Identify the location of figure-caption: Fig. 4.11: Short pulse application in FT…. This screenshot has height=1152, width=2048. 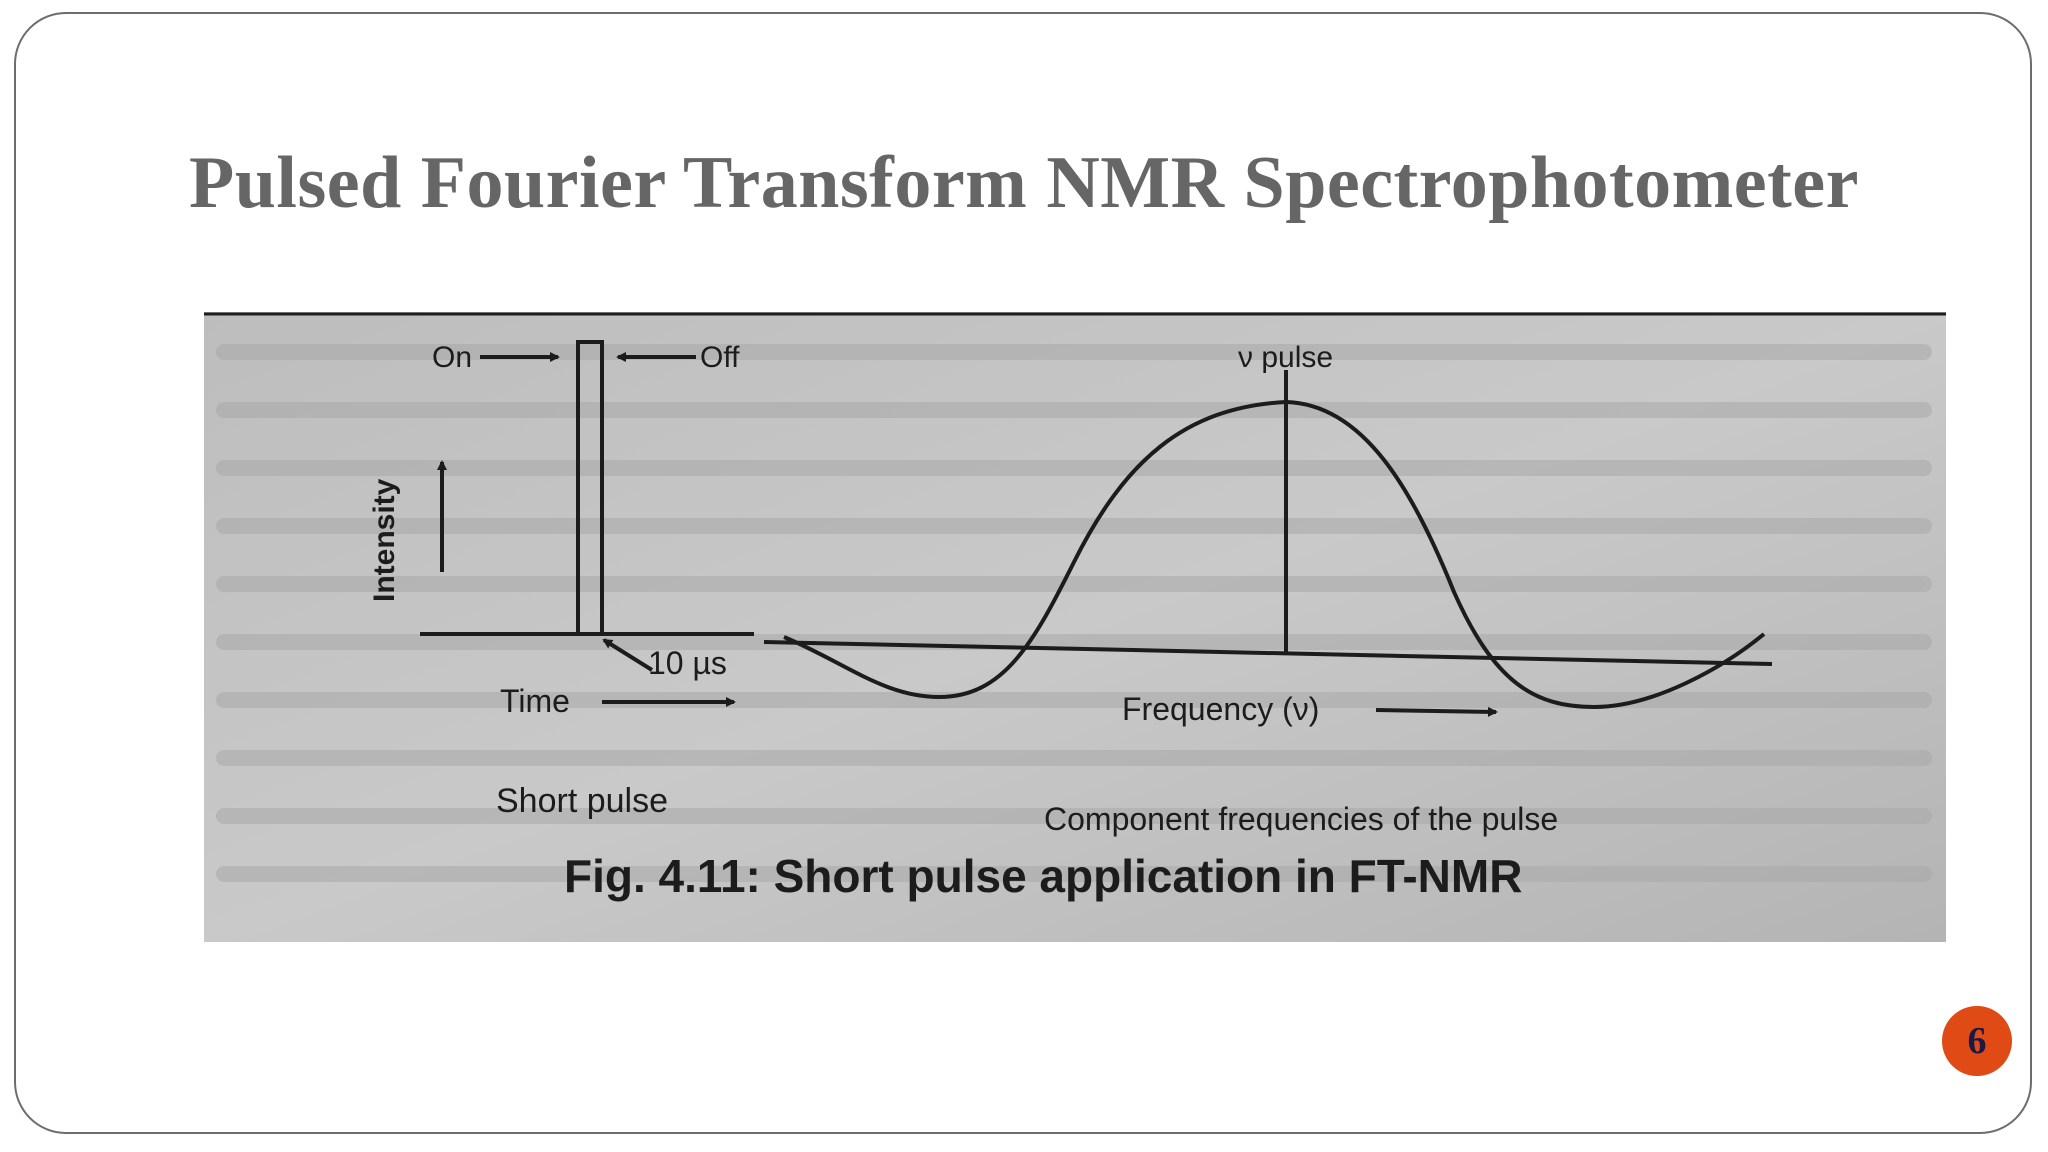
(1043, 876).